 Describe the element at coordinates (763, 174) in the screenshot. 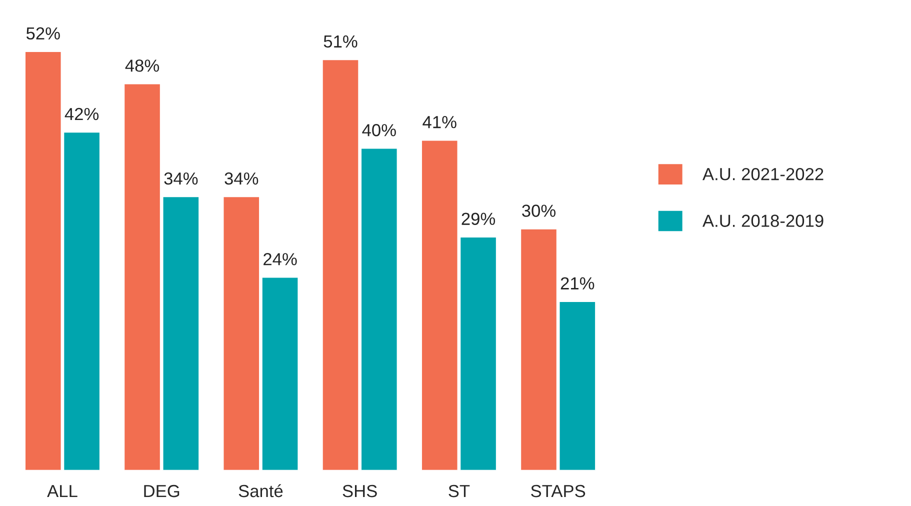

I see `legend-label: A.U. 2021-2022` at that location.